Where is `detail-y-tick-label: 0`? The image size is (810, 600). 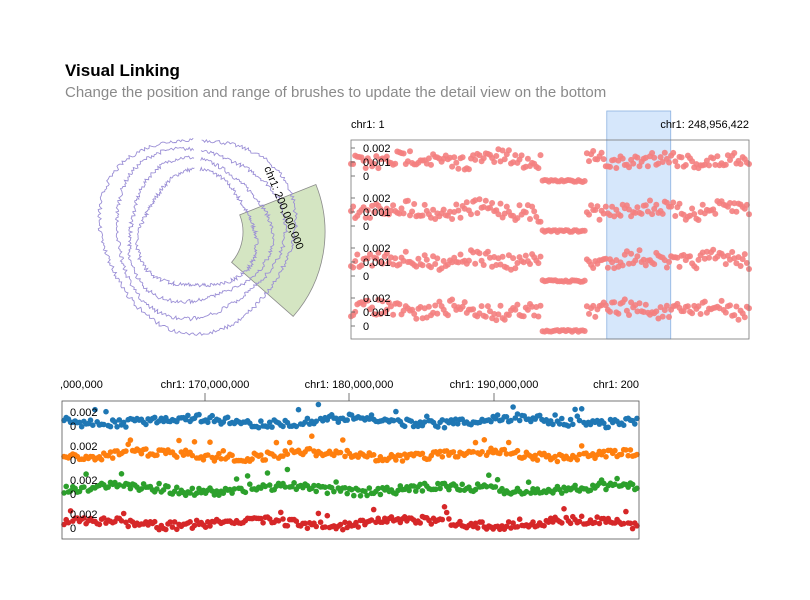
detail-y-tick-label: 0 is located at coordinates (73, 461).